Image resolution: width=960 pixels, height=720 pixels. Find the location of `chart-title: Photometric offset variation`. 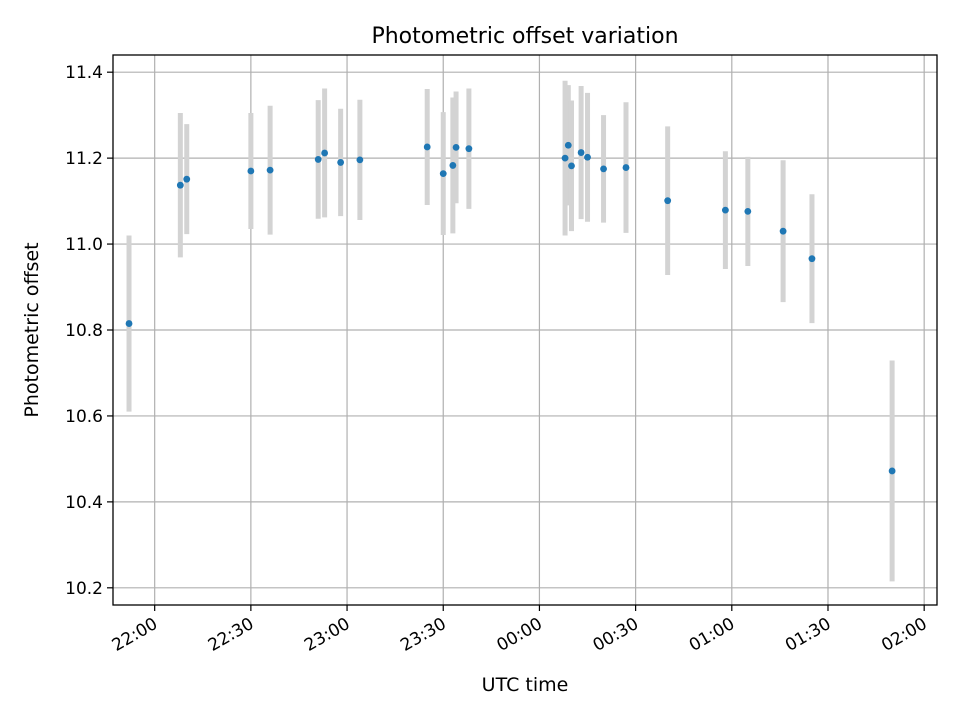

chart-title: Photometric offset variation is located at coordinates (524, 36).